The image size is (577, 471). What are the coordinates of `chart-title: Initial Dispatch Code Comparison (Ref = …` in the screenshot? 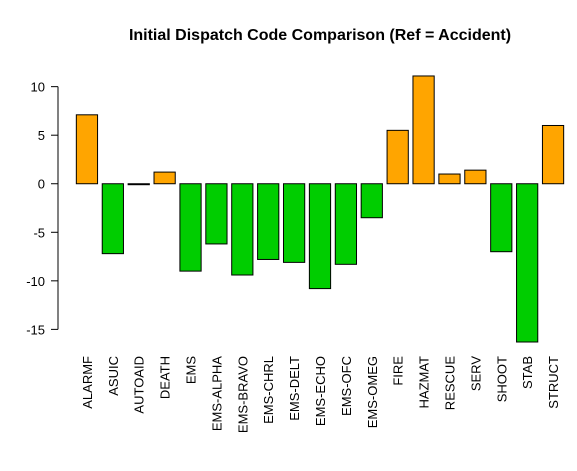 It's located at (320, 35).